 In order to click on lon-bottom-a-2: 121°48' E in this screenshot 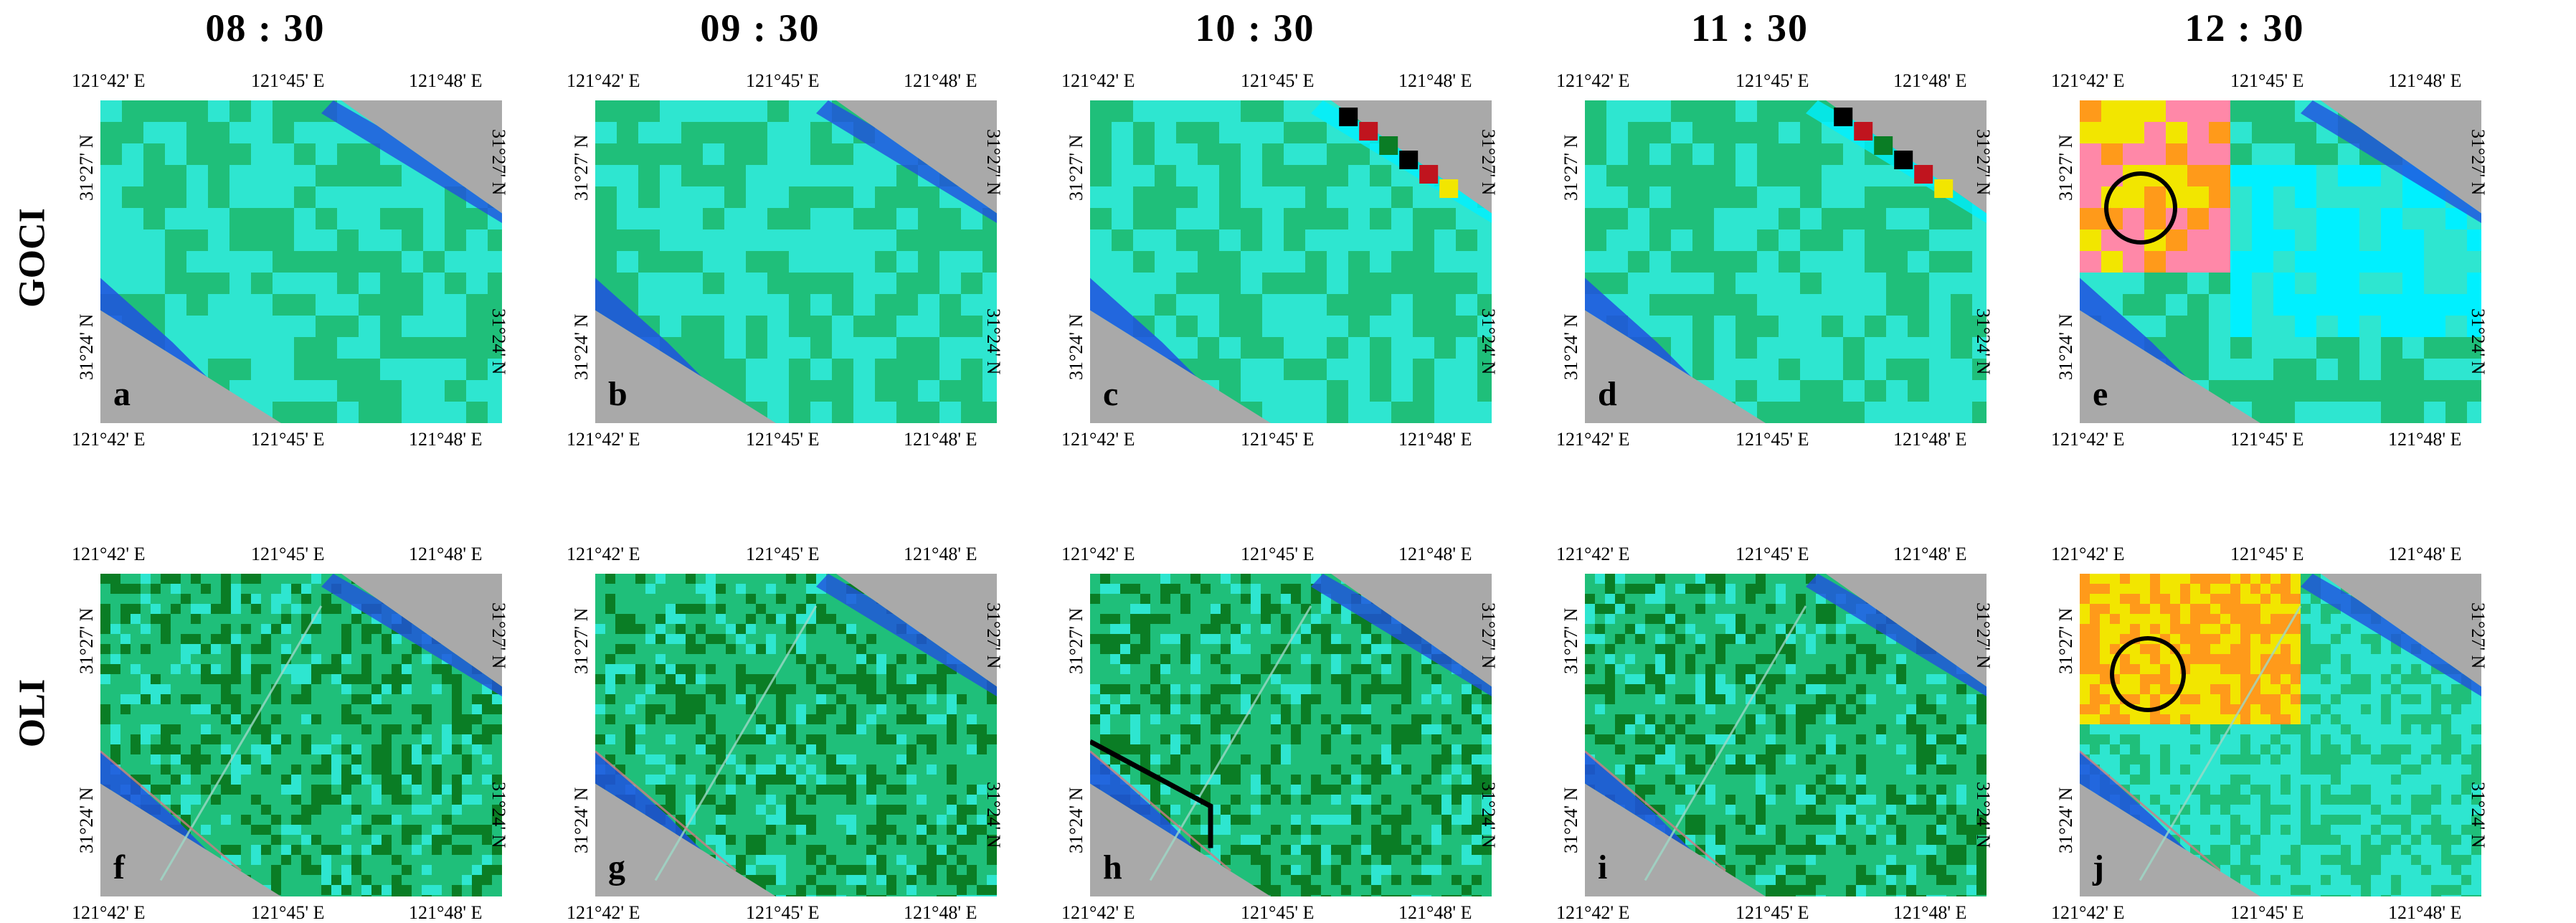, I will do `click(445, 439)`.